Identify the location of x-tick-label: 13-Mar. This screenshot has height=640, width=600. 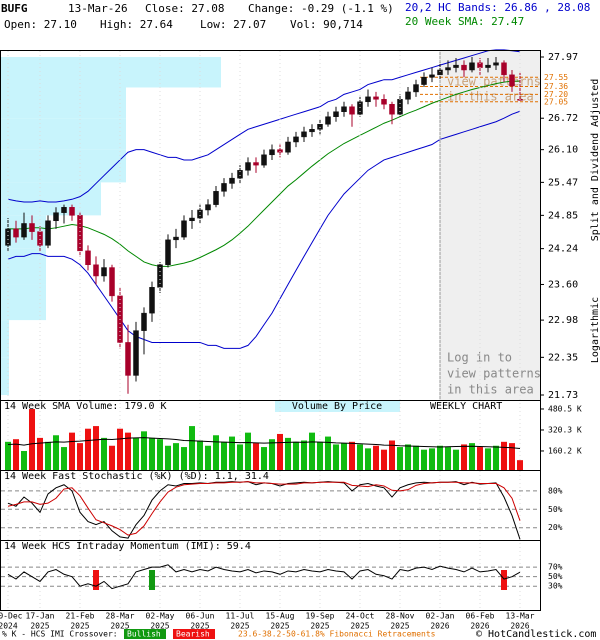
(520, 616).